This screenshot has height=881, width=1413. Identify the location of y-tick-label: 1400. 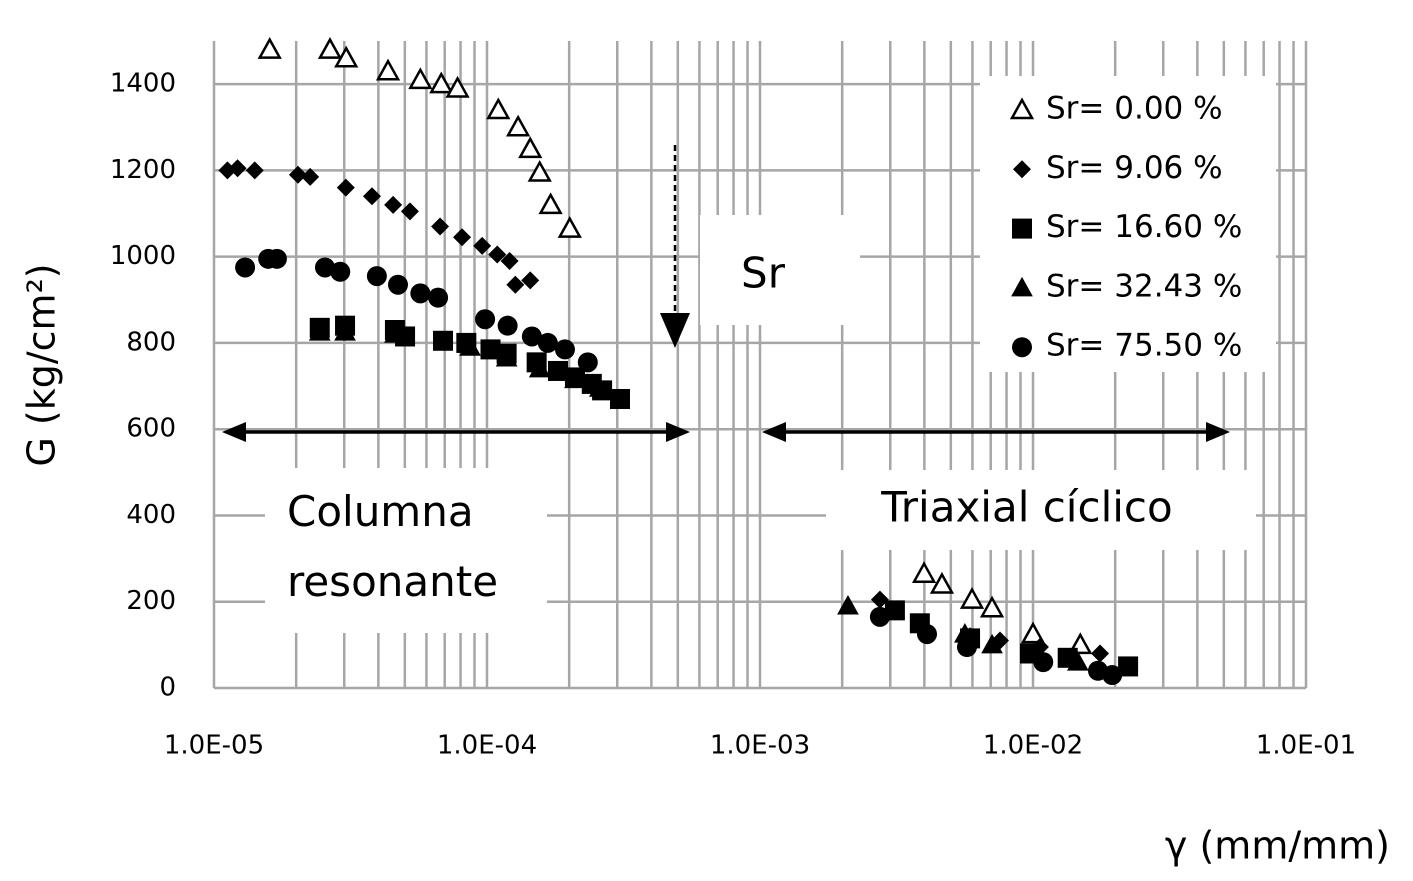
(143, 84).